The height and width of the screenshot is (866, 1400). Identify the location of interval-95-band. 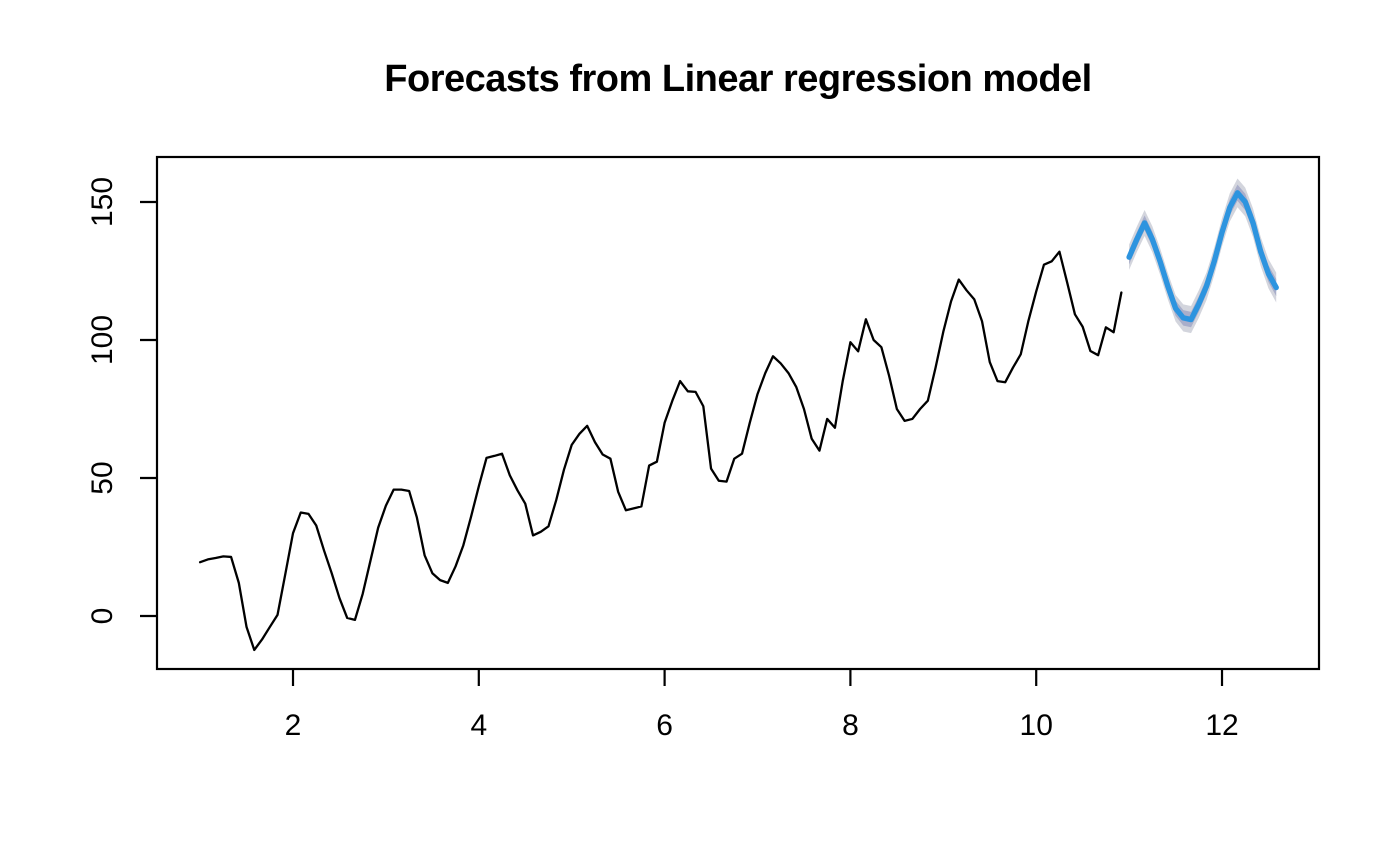
(1203, 256).